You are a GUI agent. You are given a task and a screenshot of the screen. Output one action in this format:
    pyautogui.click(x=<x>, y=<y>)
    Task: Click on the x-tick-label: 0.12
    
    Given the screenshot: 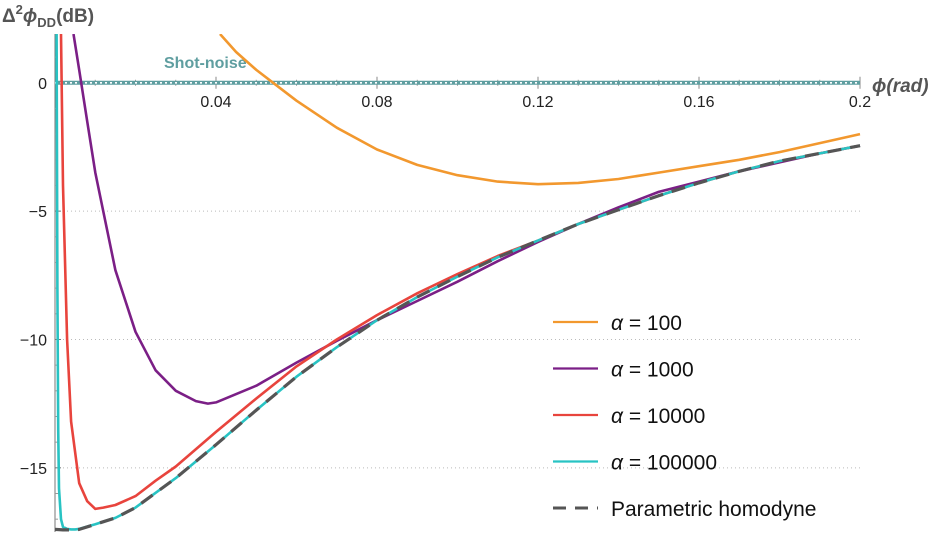 What is the action you would take?
    pyautogui.click(x=537, y=102)
    